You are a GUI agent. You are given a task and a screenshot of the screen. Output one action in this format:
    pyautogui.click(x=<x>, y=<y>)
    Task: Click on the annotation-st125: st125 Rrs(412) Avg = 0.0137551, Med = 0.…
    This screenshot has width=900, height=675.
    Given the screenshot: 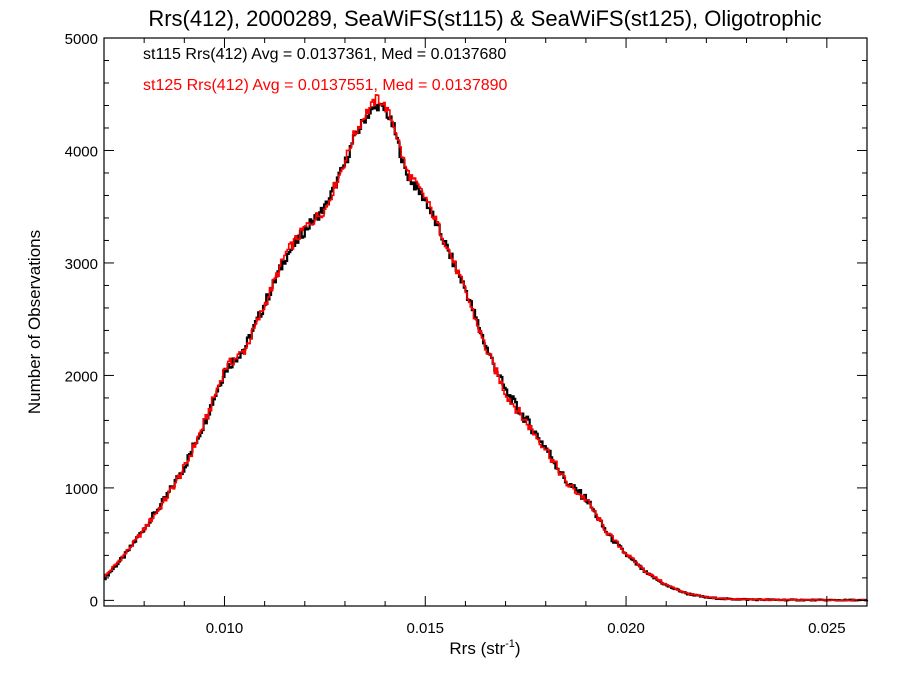 What is the action you would take?
    pyautogui.click(x=325, y=85)
    